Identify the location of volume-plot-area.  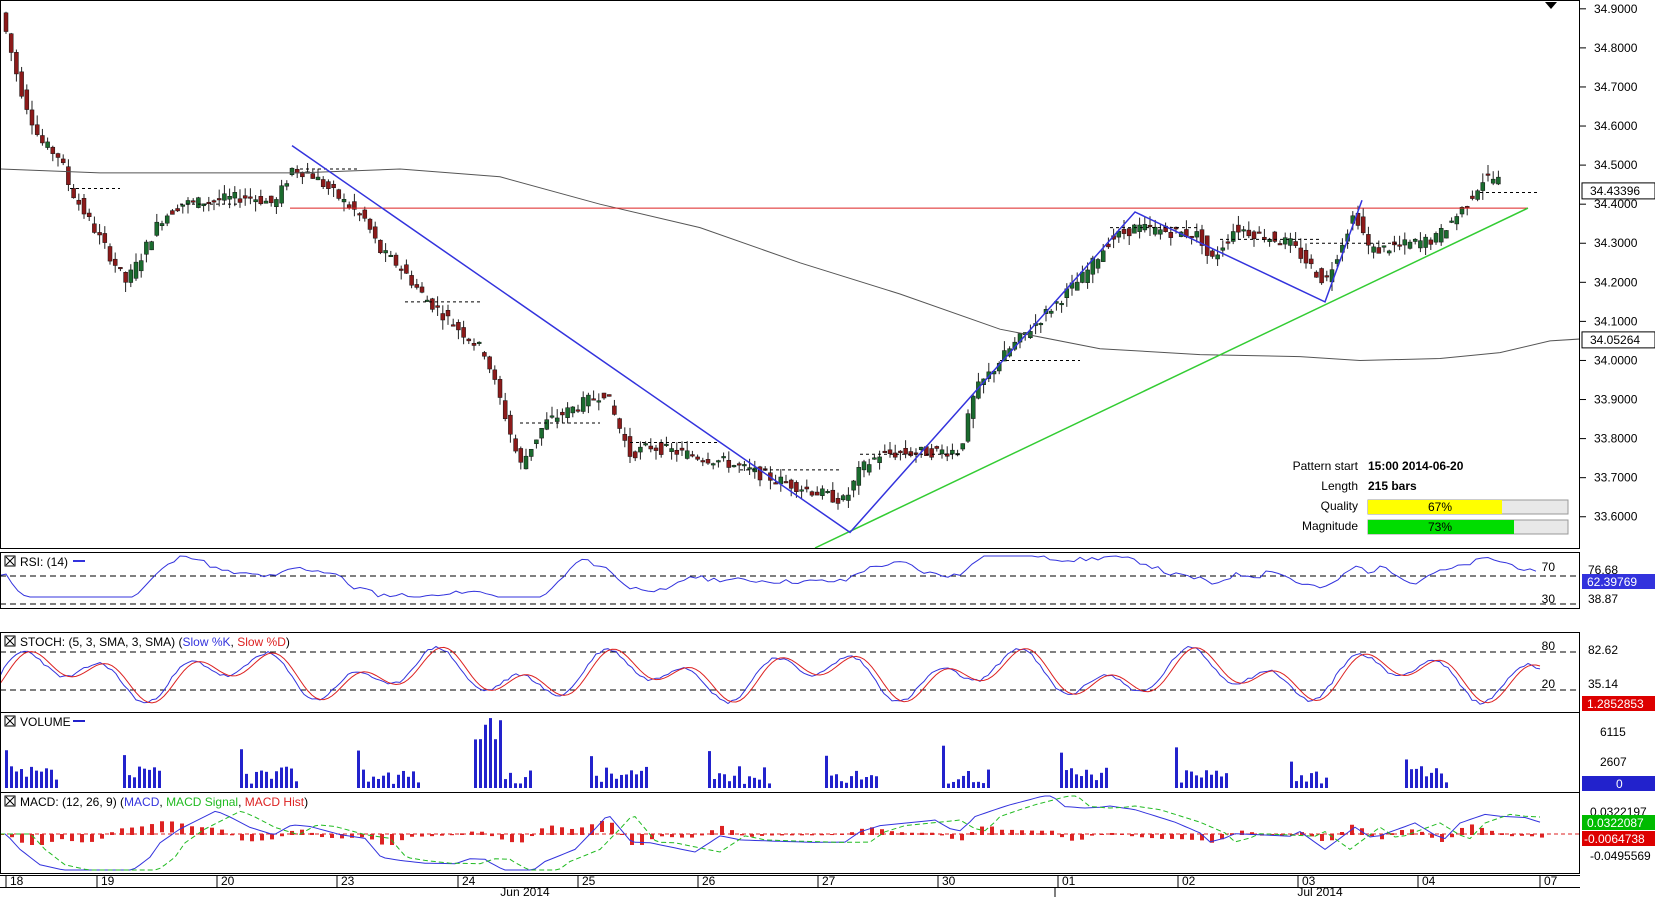
(726, 753).